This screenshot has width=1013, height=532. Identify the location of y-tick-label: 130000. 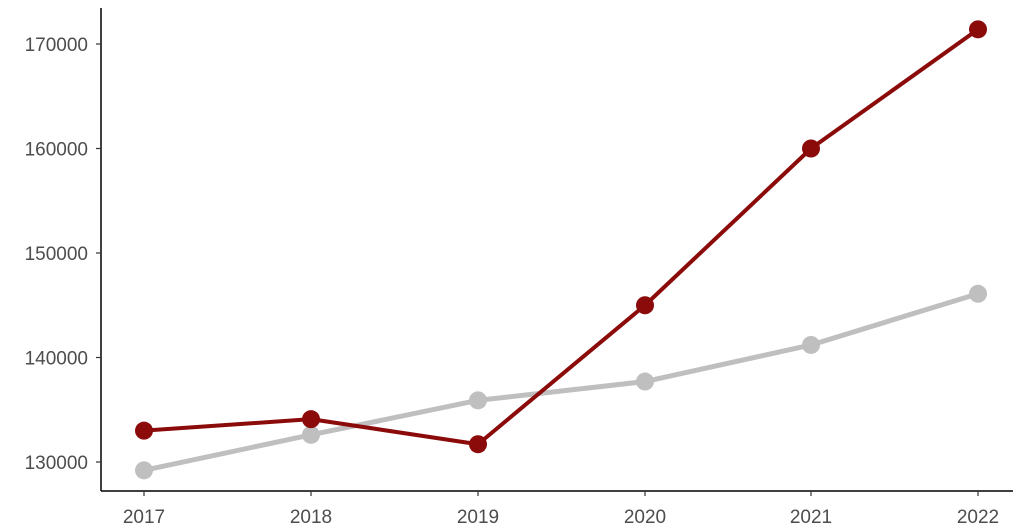
(56, 463).